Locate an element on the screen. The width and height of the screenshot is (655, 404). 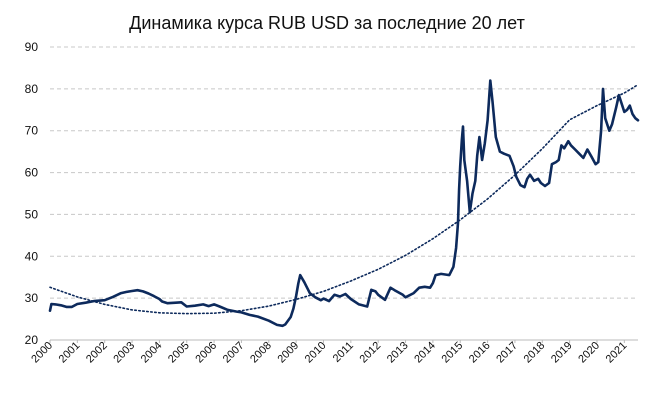
y-tick-label: 70 is located at coordinates (32, 131).